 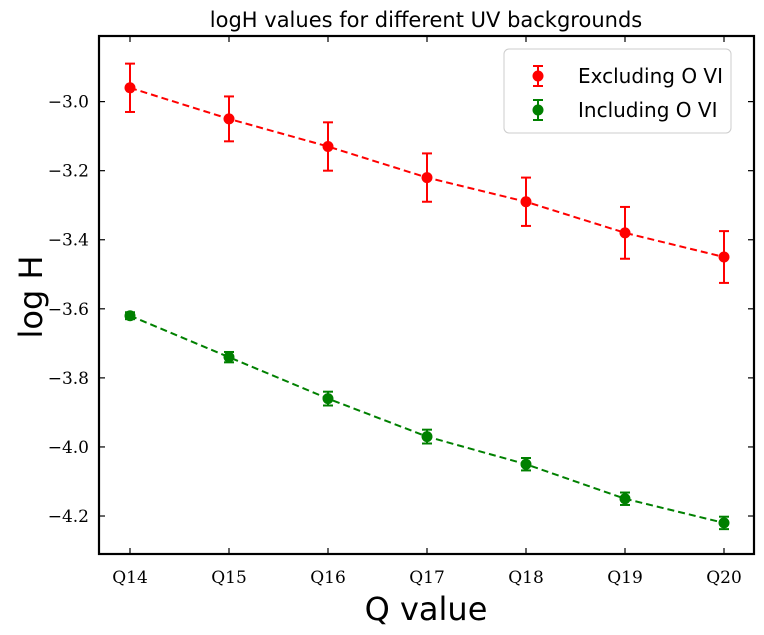 What do you see at coordinates (427, 578) in the screenshot?
I see `x-tick-label: Q17` at bounding box center [427, 578].